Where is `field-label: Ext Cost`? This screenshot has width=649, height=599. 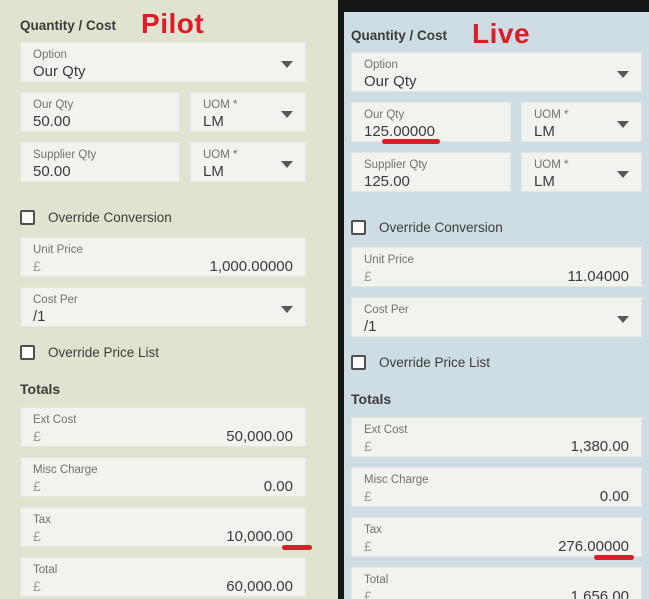 field-label: Ext Cost is located at coordinates (55, 420).